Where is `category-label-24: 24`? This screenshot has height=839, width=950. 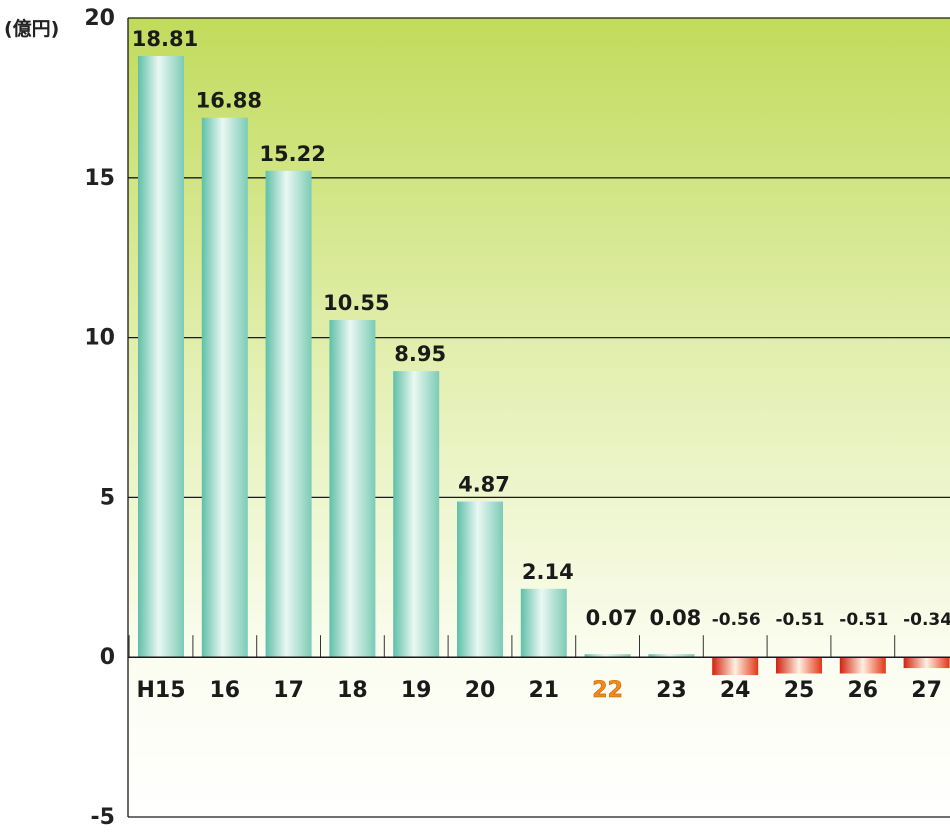
category-label-24: 24 is located at coordinates (735, 690).